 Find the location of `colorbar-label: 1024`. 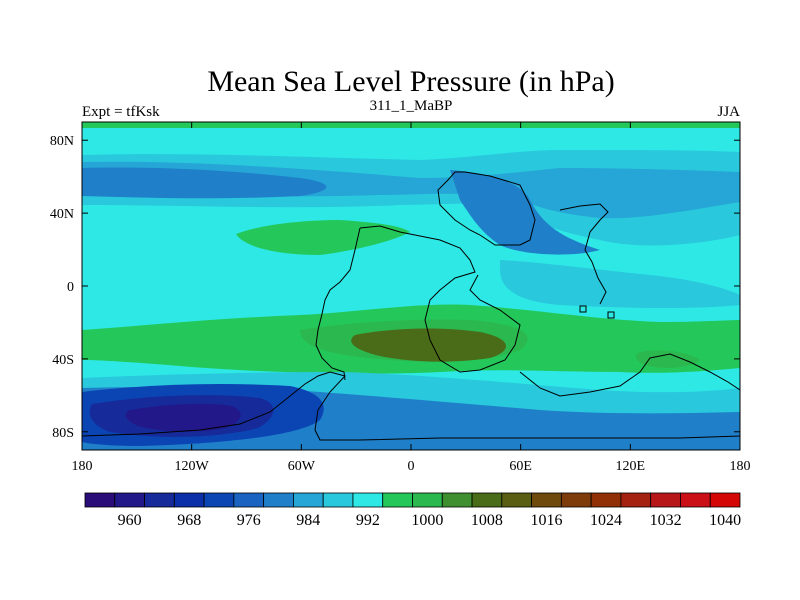

colorbar-label: 1024 is located at coordinates (606, 520).